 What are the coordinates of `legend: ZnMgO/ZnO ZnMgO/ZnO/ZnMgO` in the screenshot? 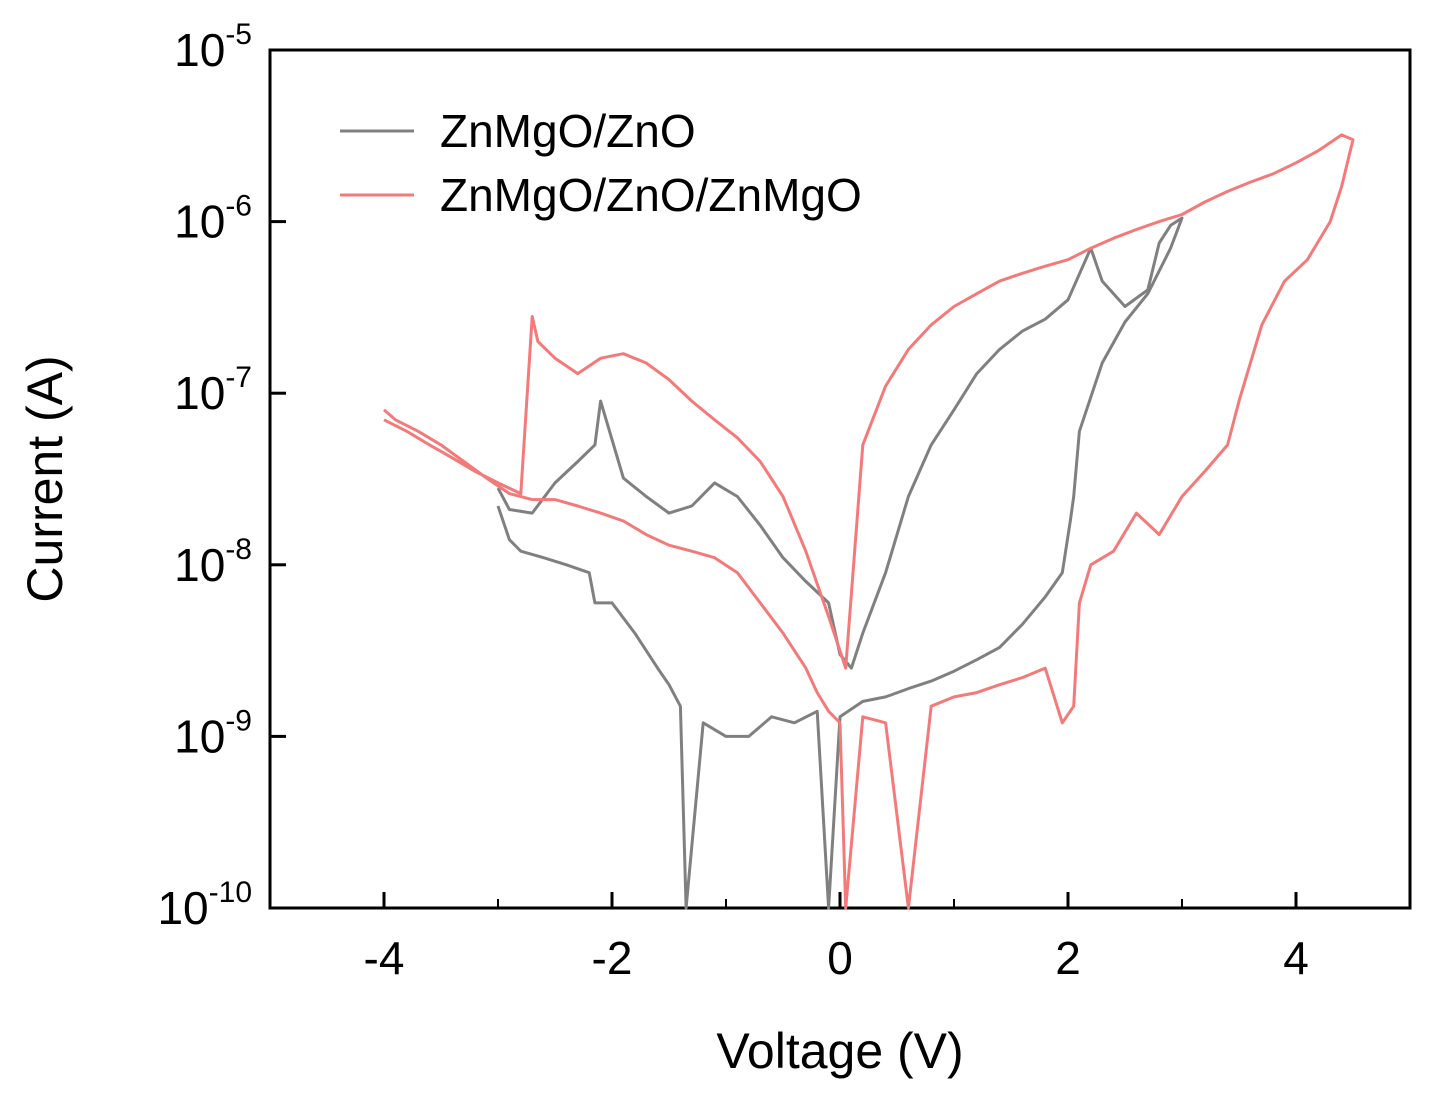 It's located at (601, 163).